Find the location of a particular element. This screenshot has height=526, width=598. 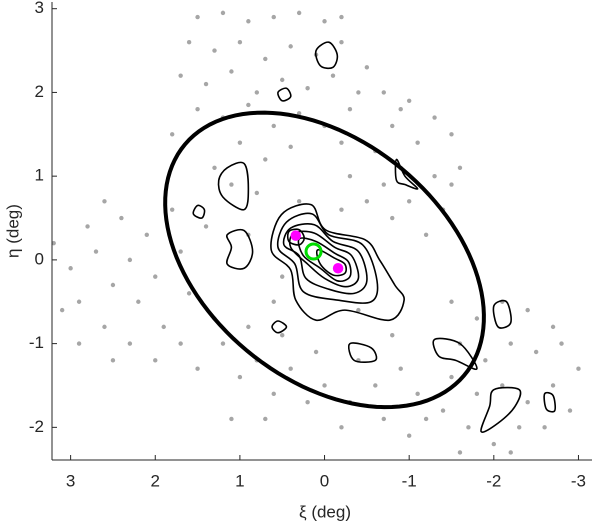

x-tick-label: 2 is located at coordinates (155, 480).